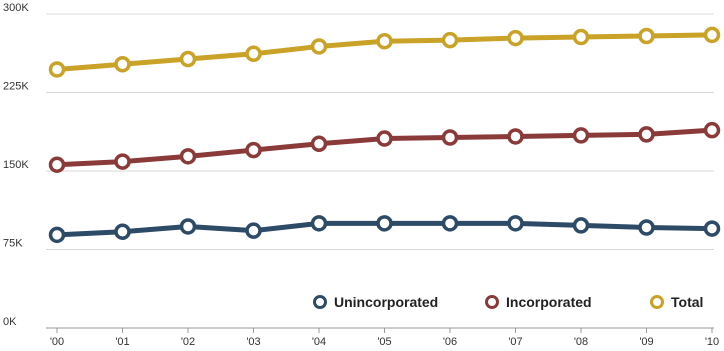 Image resolution: width=724 pixels, height=351 pixels. I want to click on x-tick-label: '08, so click(581, 342).